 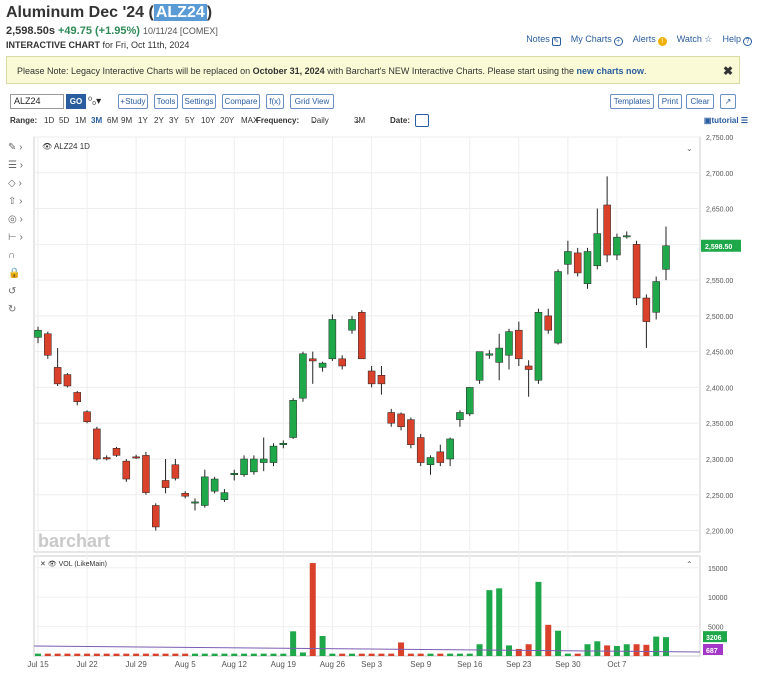 I want to click on tools-button: Tools, so click(x=166, y=101).